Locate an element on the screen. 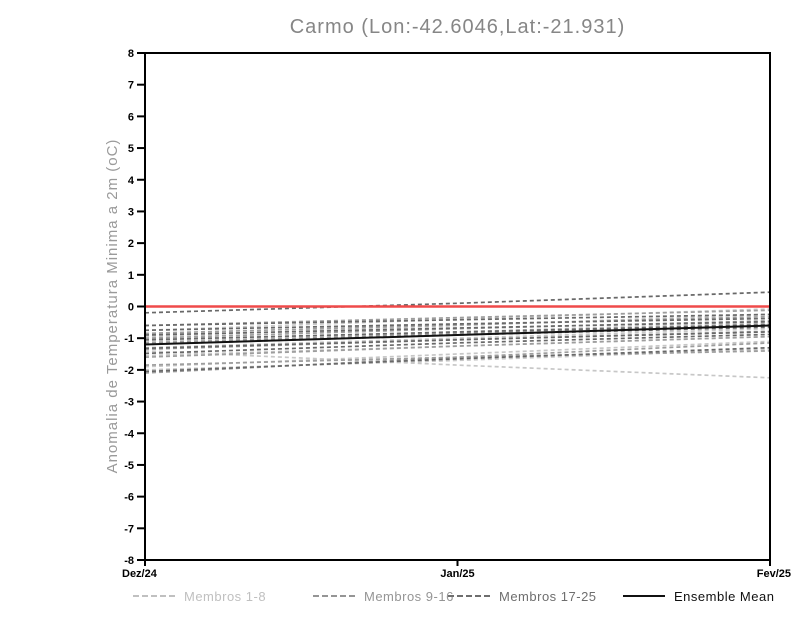 This screenshot has height=618, width=800. legend-item-membros-9-16: Membros 9-16 is located at coordinates (383, 596).